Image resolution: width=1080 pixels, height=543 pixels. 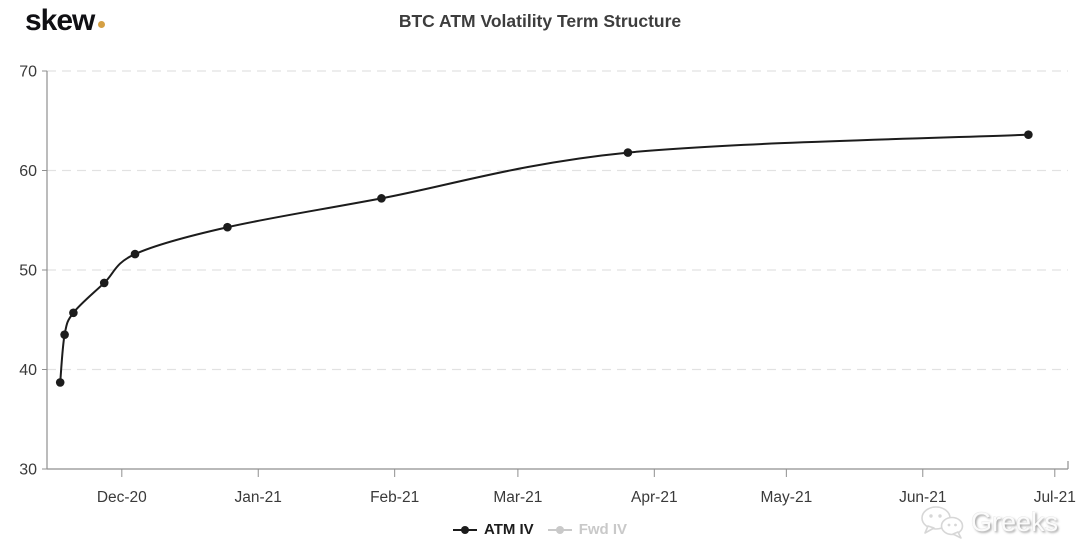 I want to click on x-axis-label-May-21: May-21, so click(x=787, y=497).